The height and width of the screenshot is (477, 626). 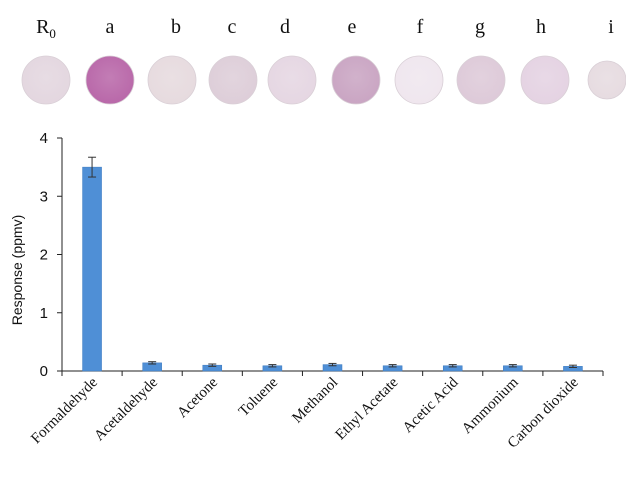 What do you see at coordinates (367, 408) in the screenshot?
I see `x-tick-label: Ethyl Acetate` at bounding box center [367, 408].